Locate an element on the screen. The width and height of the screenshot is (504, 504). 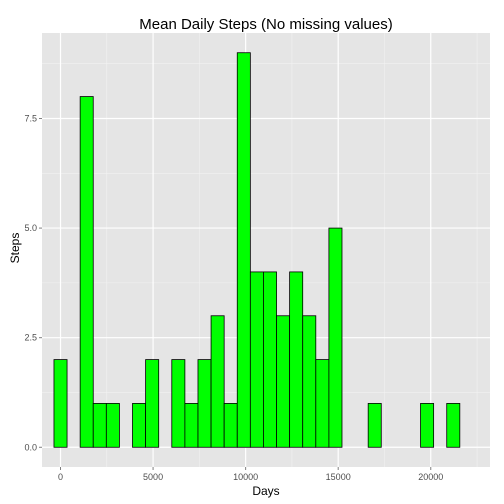
x-tick-label: 5000 is located at coordinates (153, 477).